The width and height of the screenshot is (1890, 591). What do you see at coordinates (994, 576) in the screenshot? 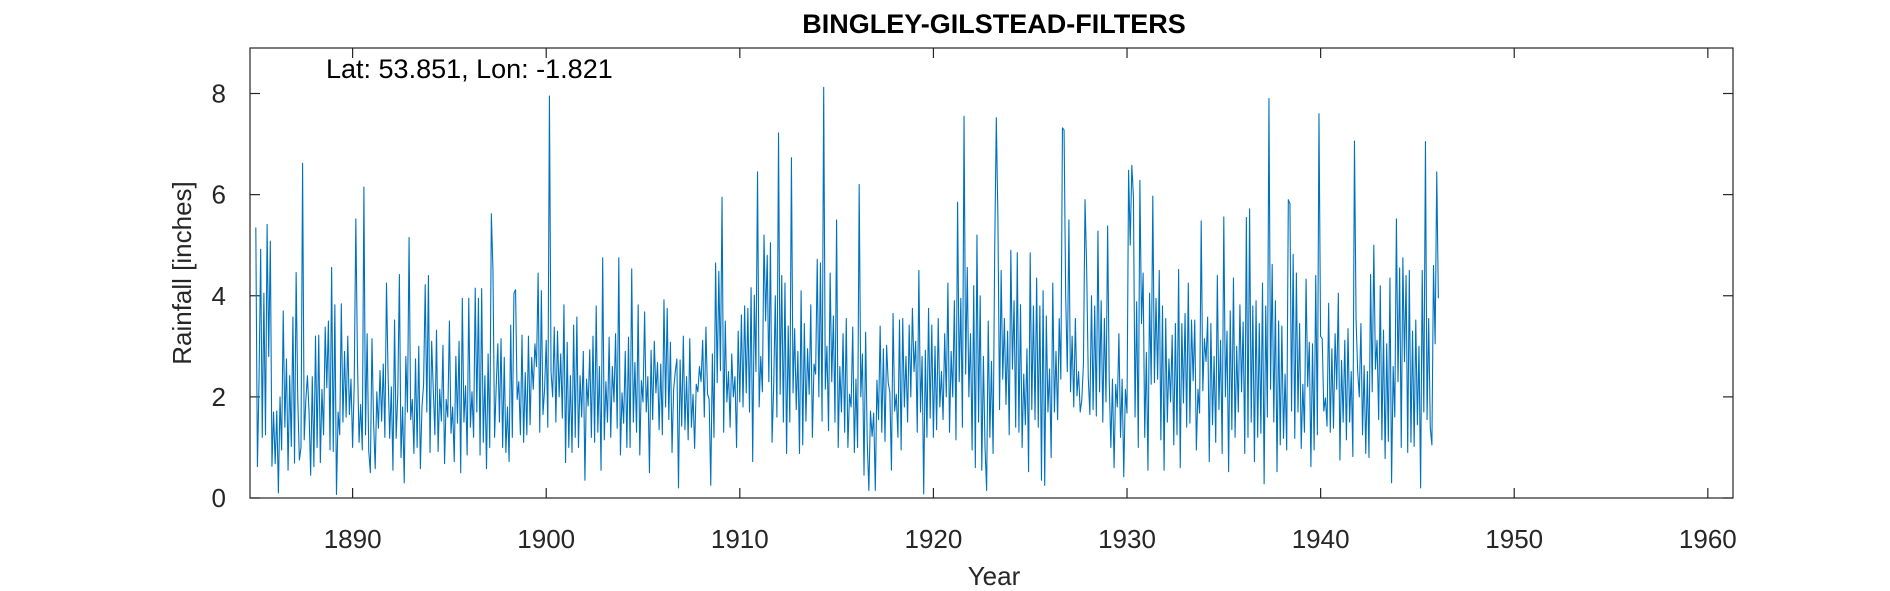
I see `x-axis-label: Year` at bounding box center [994, 576].